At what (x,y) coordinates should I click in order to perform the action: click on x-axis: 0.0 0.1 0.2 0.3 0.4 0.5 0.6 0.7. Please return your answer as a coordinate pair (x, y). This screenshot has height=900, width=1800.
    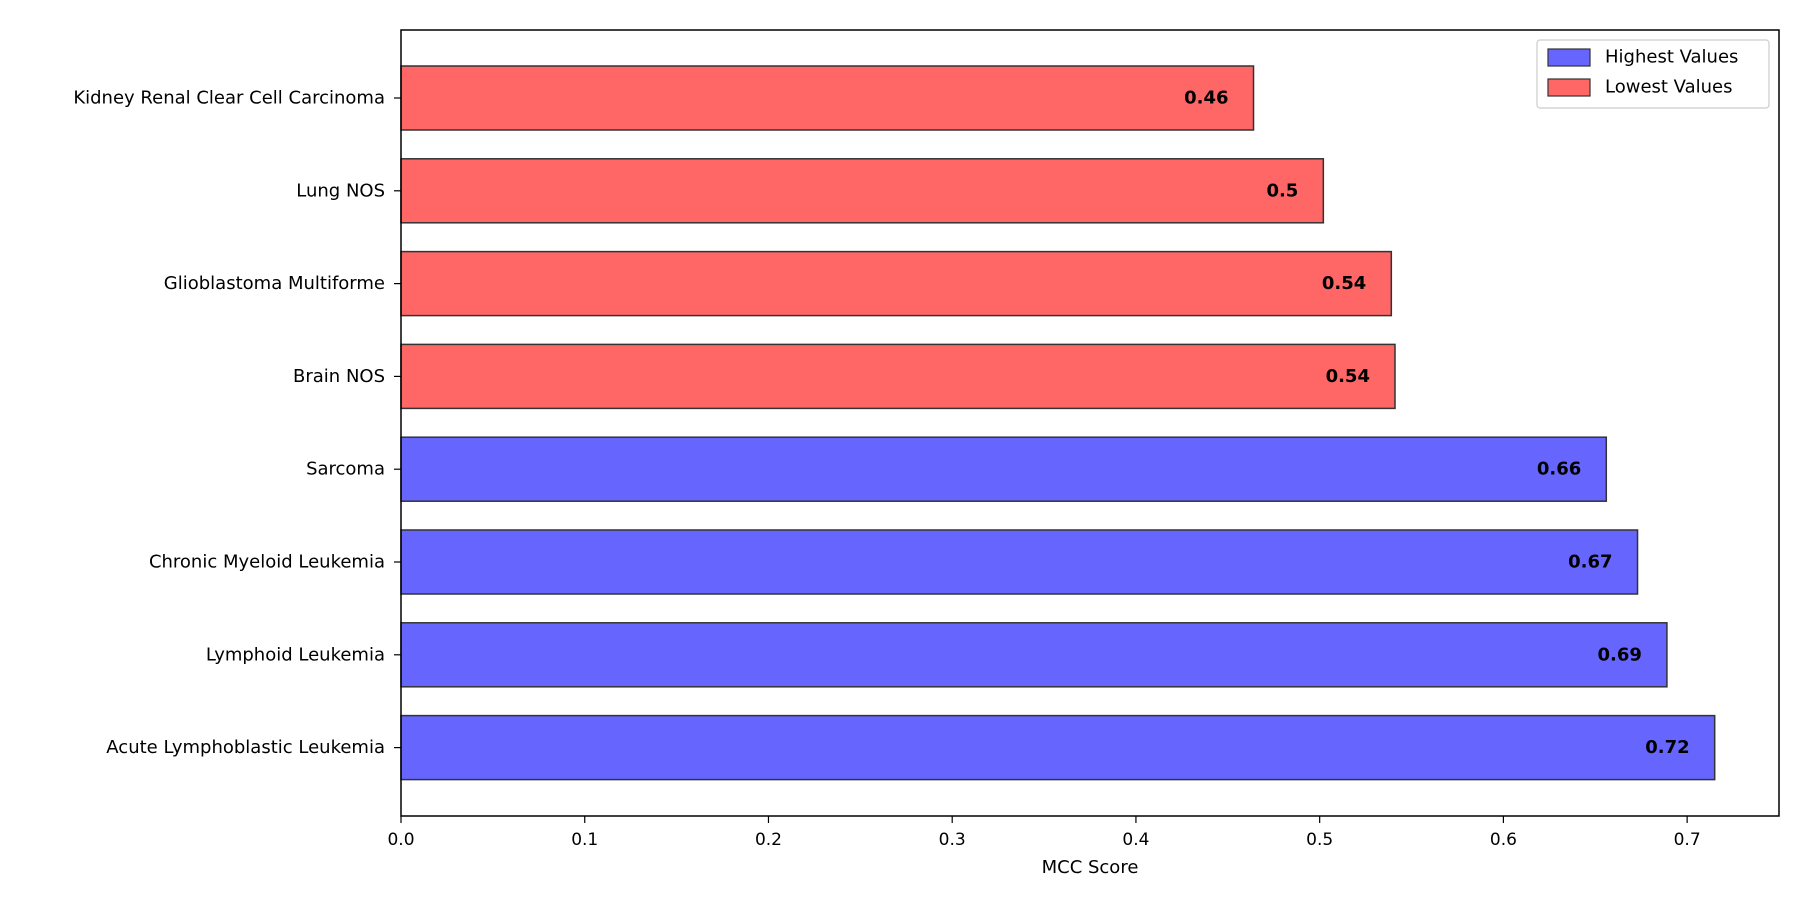
    Looking at the image, I should click on (1044, 833).